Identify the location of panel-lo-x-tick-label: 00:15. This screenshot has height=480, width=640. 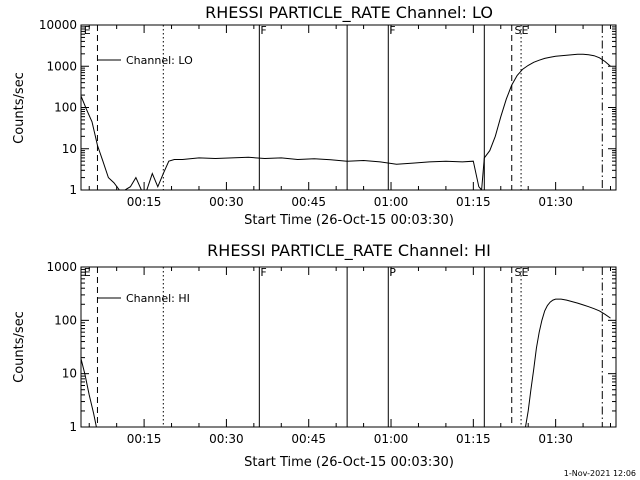
(144, 202).